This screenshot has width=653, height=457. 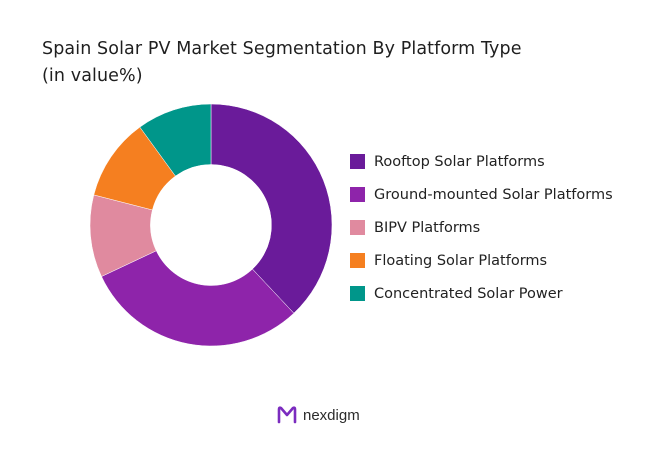 I want to click on legend-label: Concentrated Solar Power, so click(x=468, y=293).